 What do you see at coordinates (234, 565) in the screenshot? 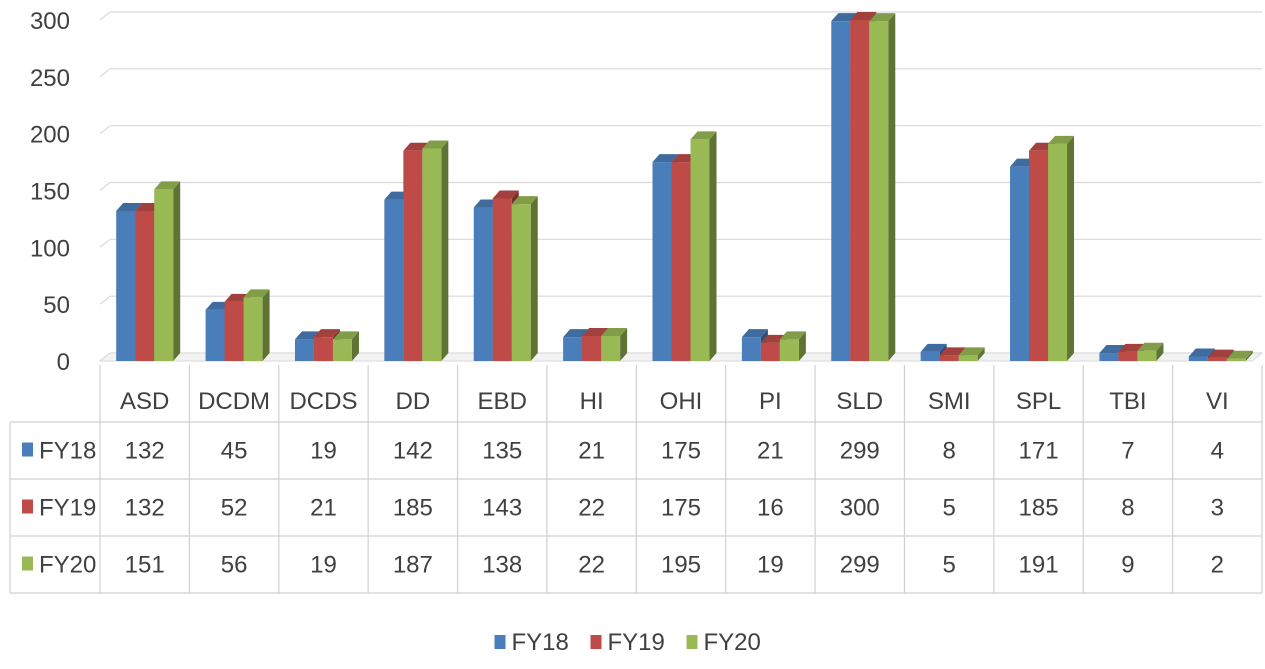
I see `data-label: 56` at bounding box center [234, 565].